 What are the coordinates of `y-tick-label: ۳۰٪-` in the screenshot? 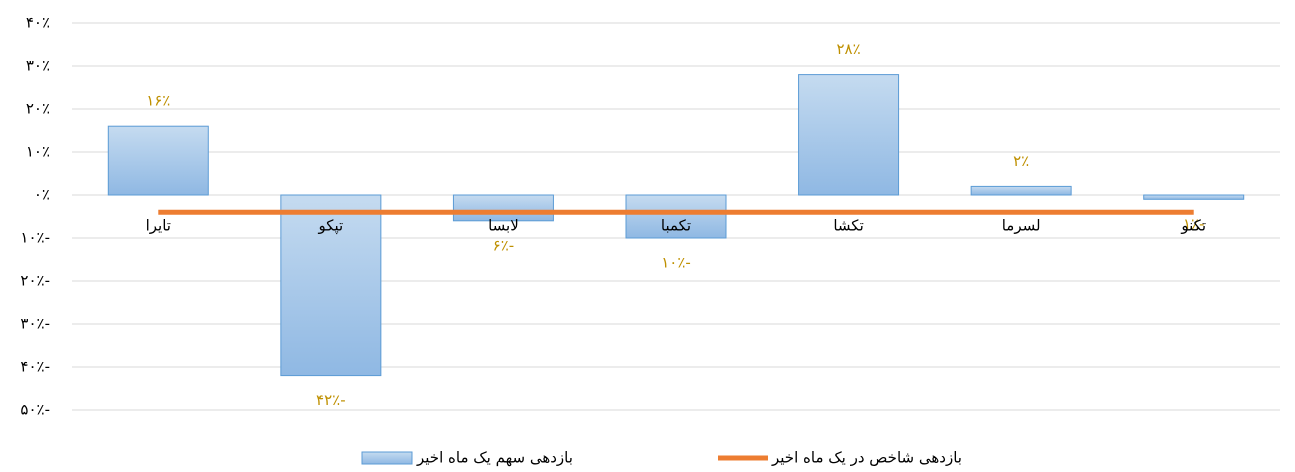 It's located at (35, 324).